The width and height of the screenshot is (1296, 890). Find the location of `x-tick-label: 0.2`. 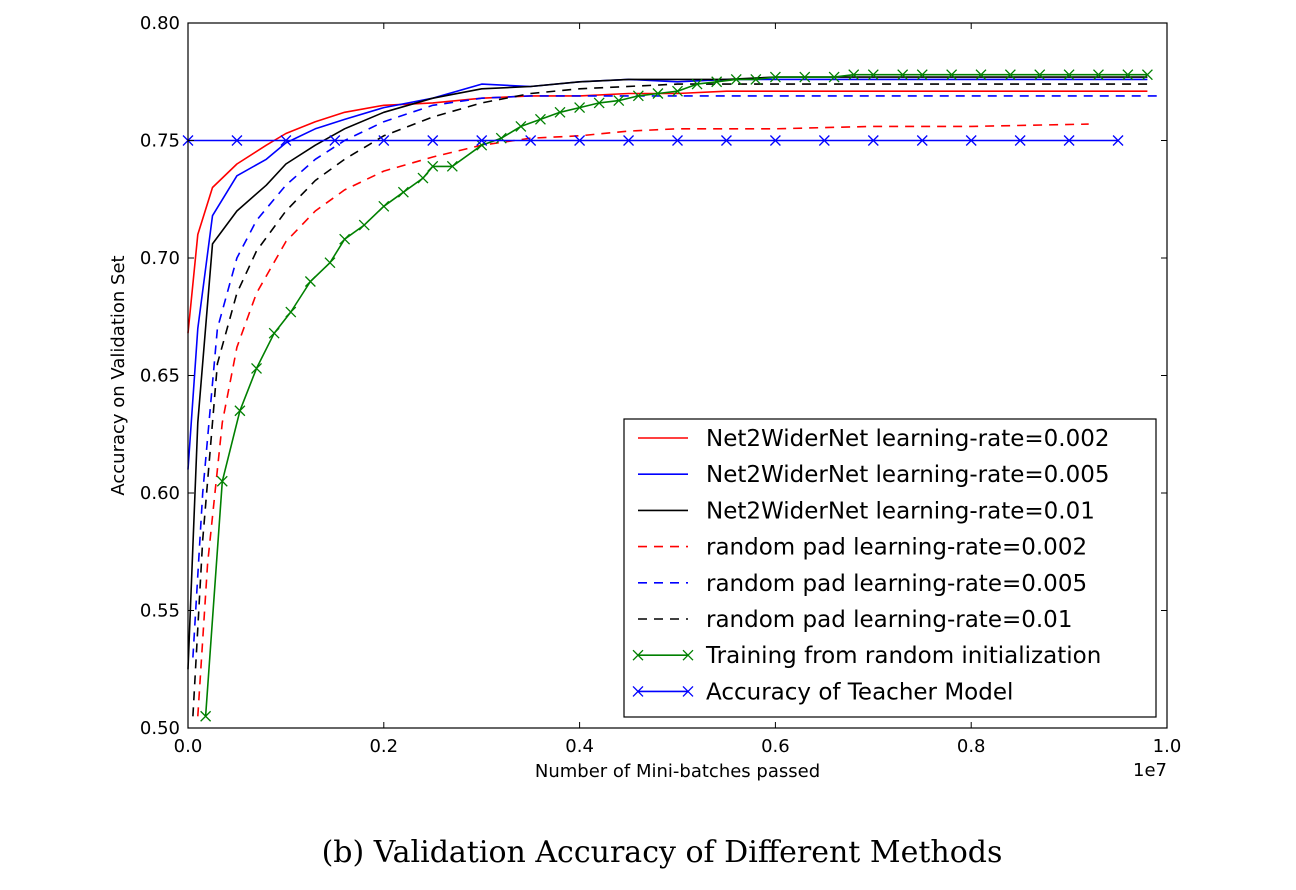

x-tick-label: 0.2 is located at coordinates (383, 746).